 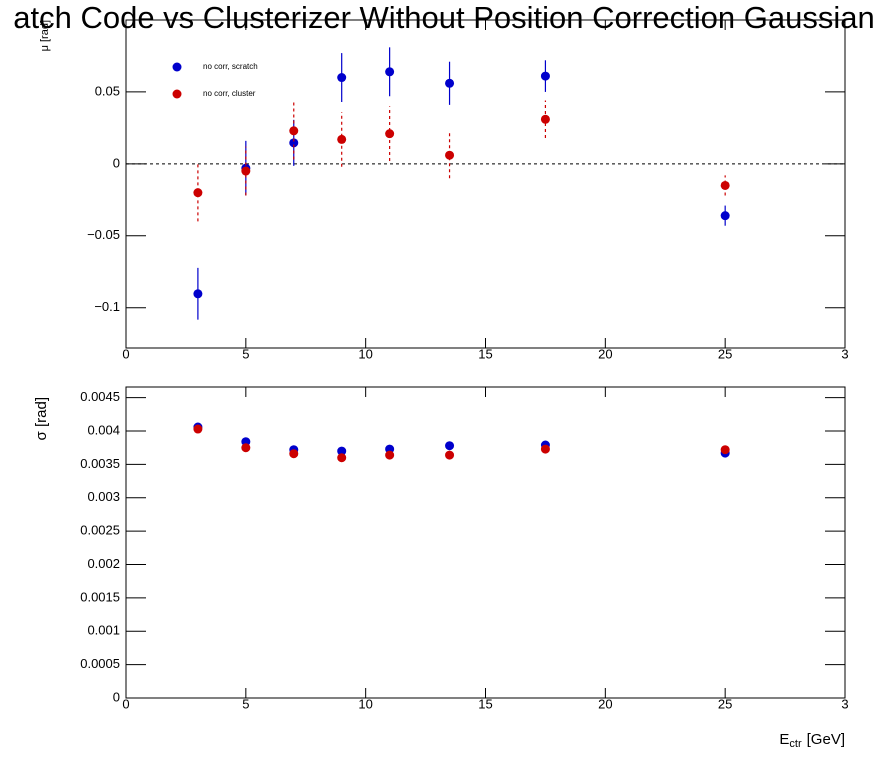 I want to click on y-tick-label: 0.0005, so click(x=100, y=663).